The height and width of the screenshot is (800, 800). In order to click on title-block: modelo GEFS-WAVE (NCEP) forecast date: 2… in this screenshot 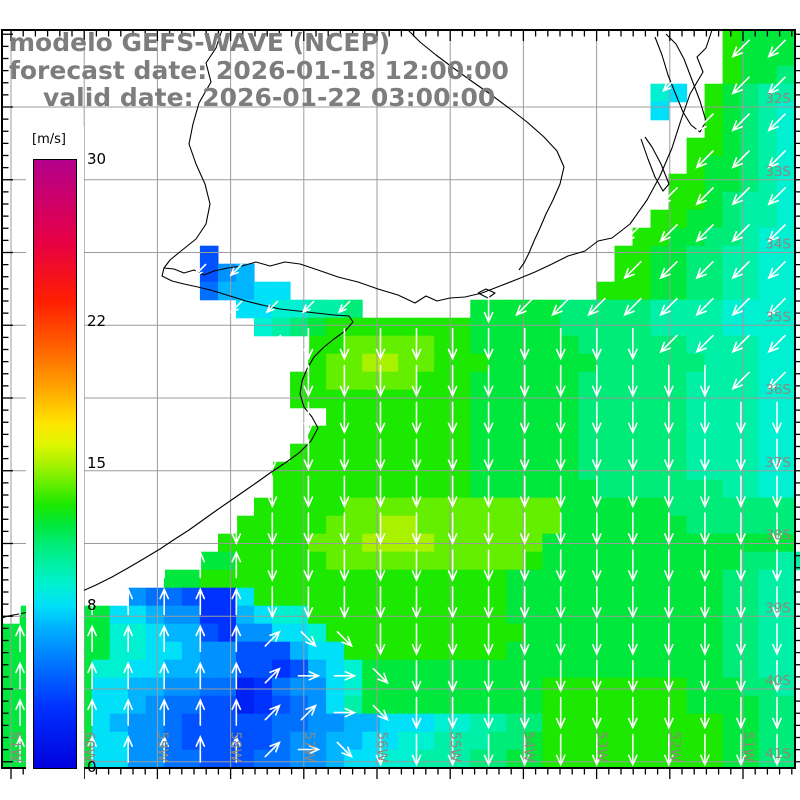, I will do `click(259, 70)`.